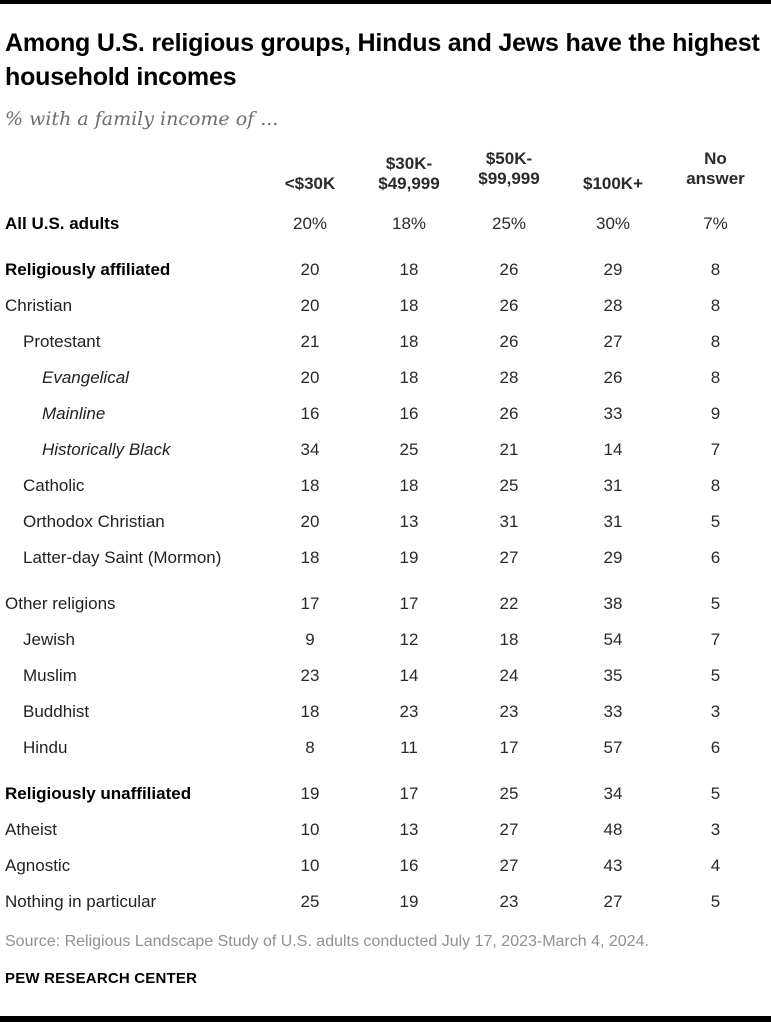 This screenshot has width=771, height=1022. What do you see at coordinates (310, 449) in the screenshot?
I see `value-cell: 34` at bounding box center [310, 449].